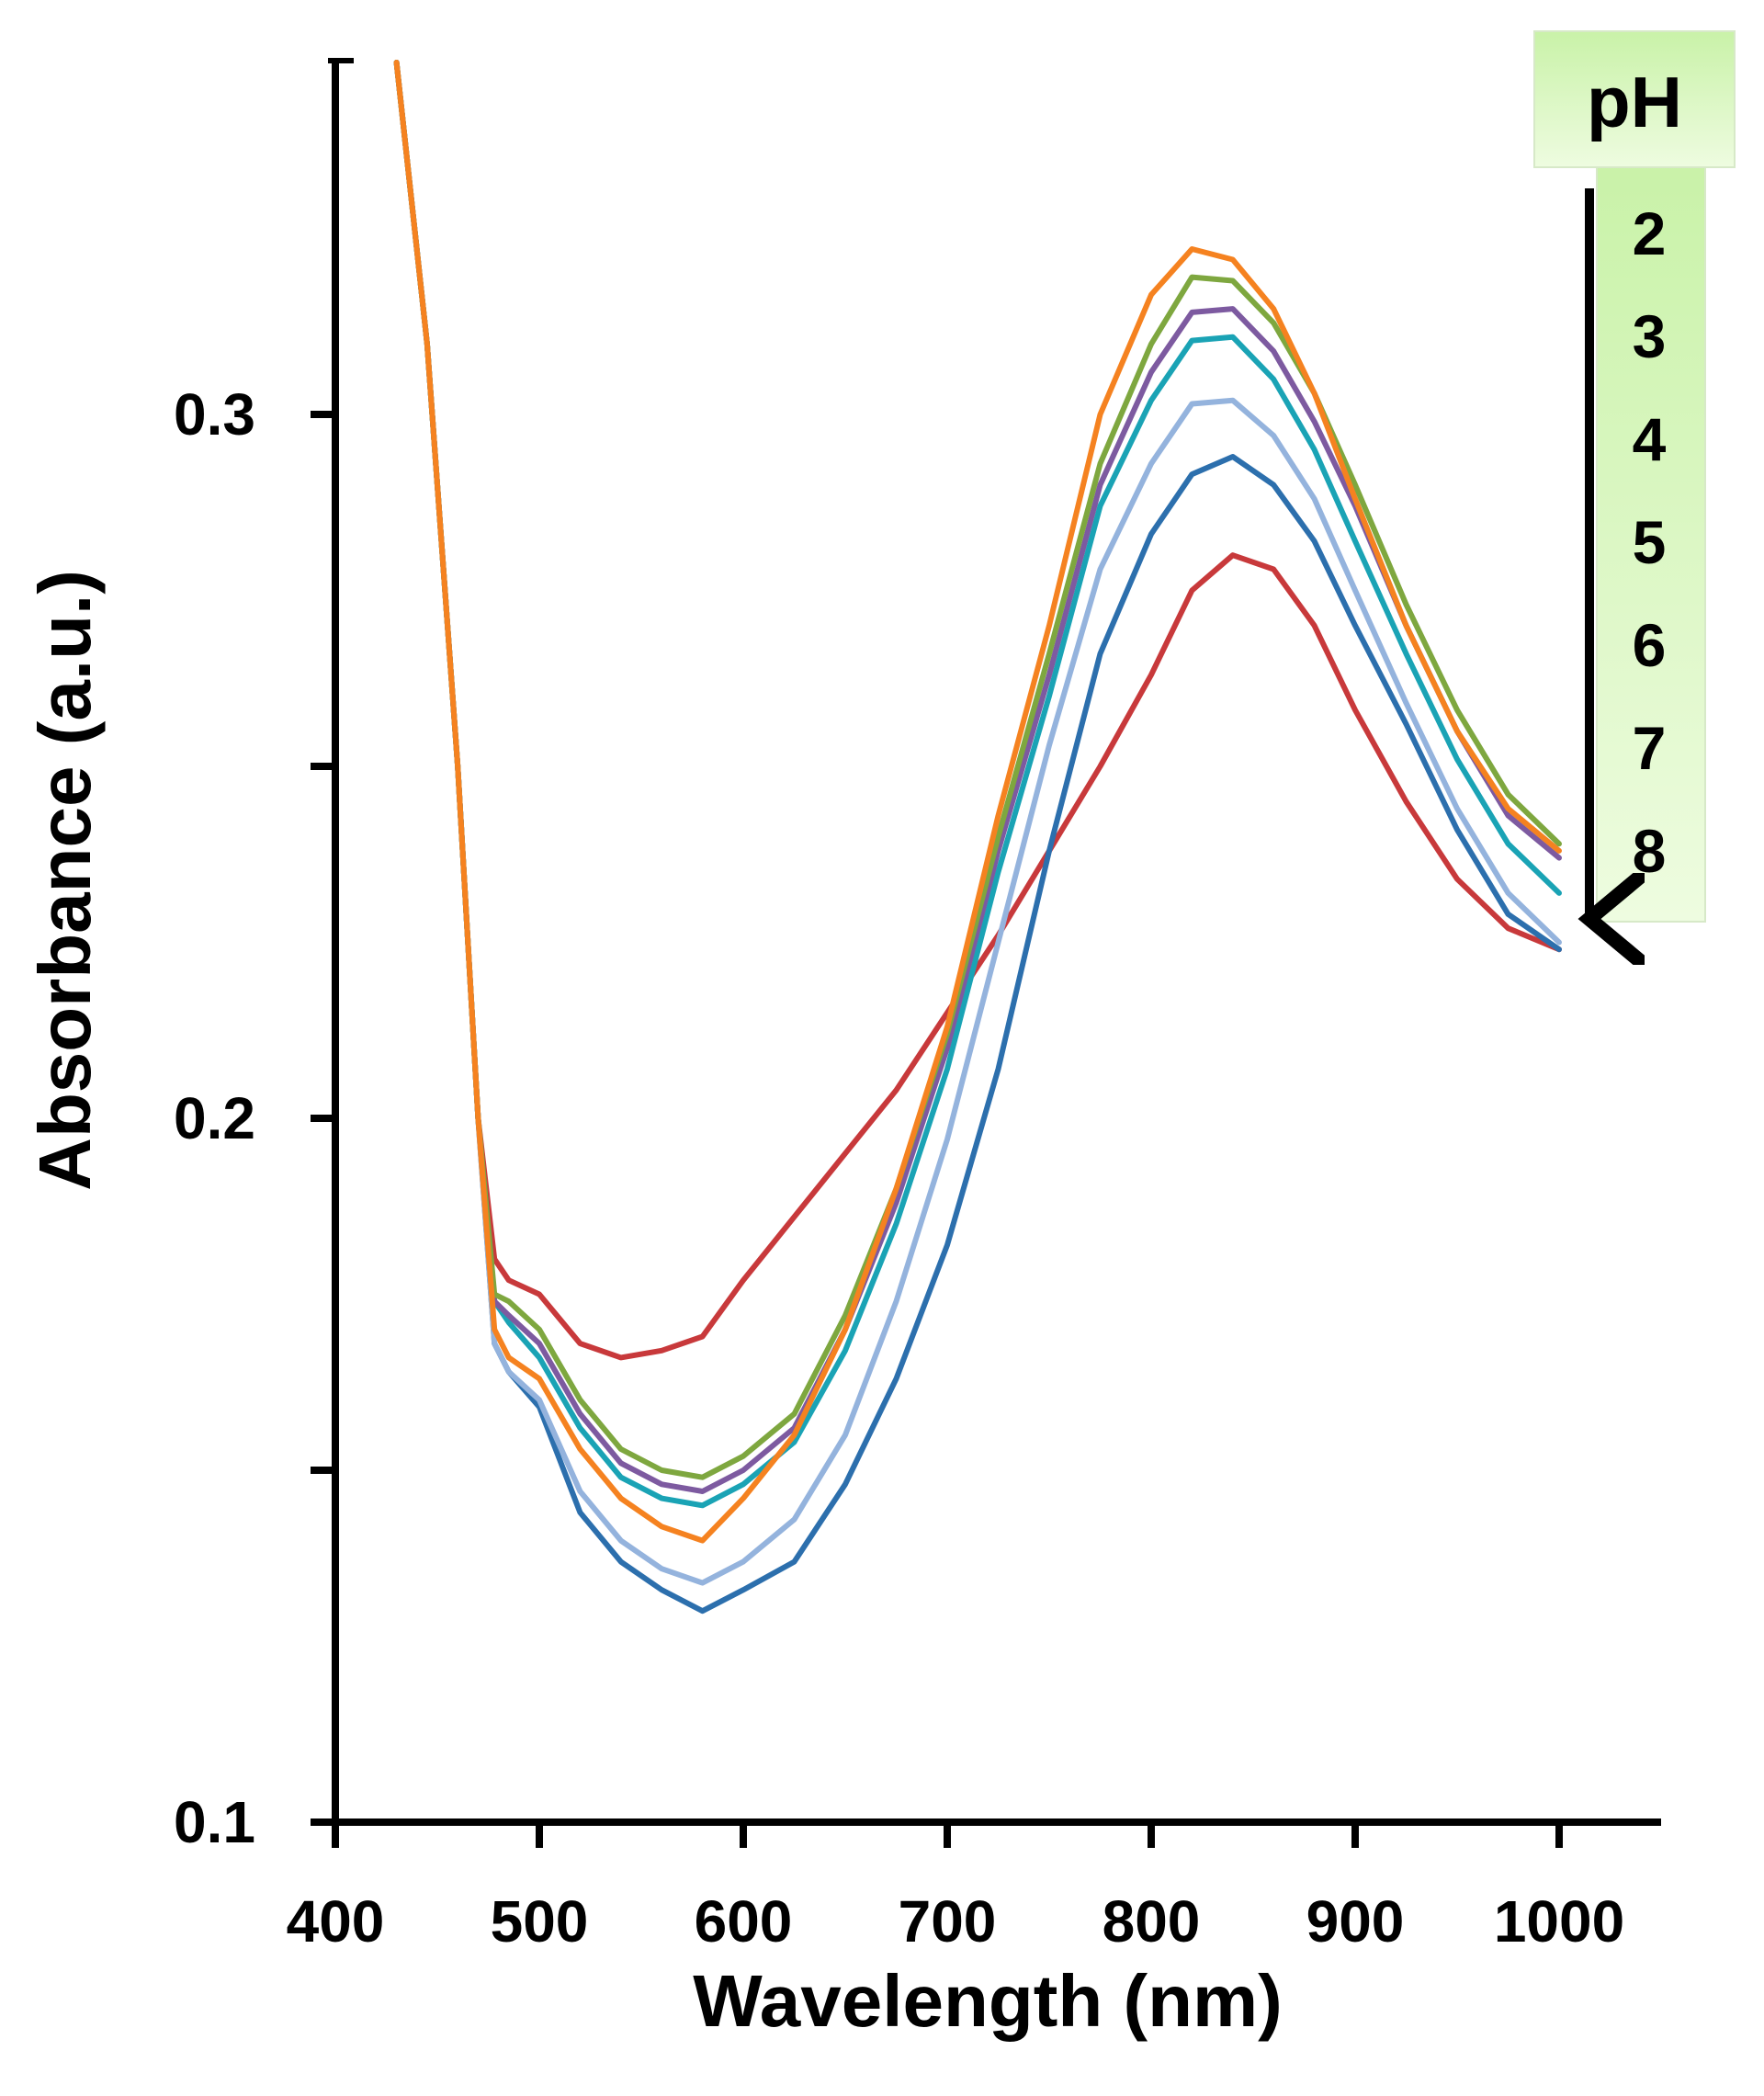  I want to click on legend-entry-ph-8: 8, so click(1650, 851).